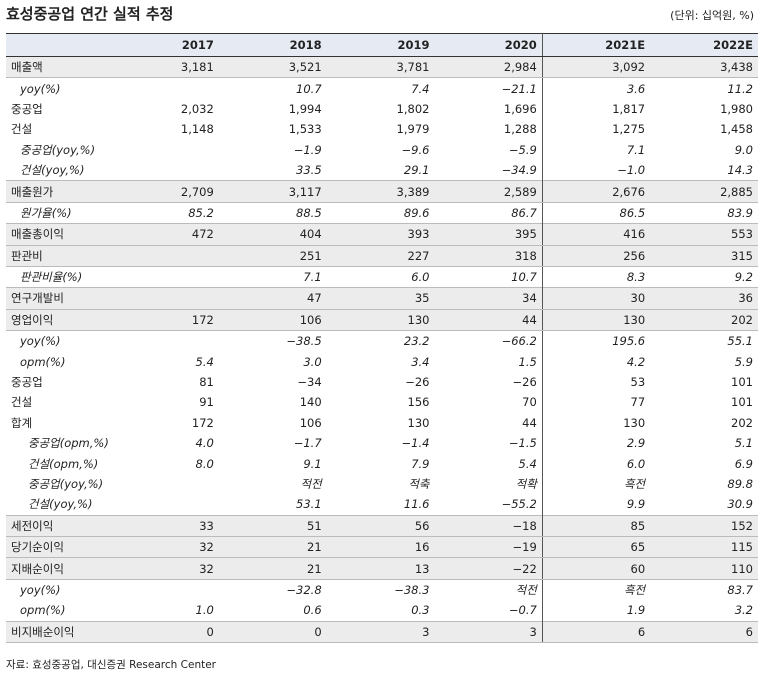 This screenshot has height=673, width=762. Describe the element at coordinates (111, 665) in the screenshot. I see `source-note: 자료: 효성중공업, 대신증권 Research Center` at that location.